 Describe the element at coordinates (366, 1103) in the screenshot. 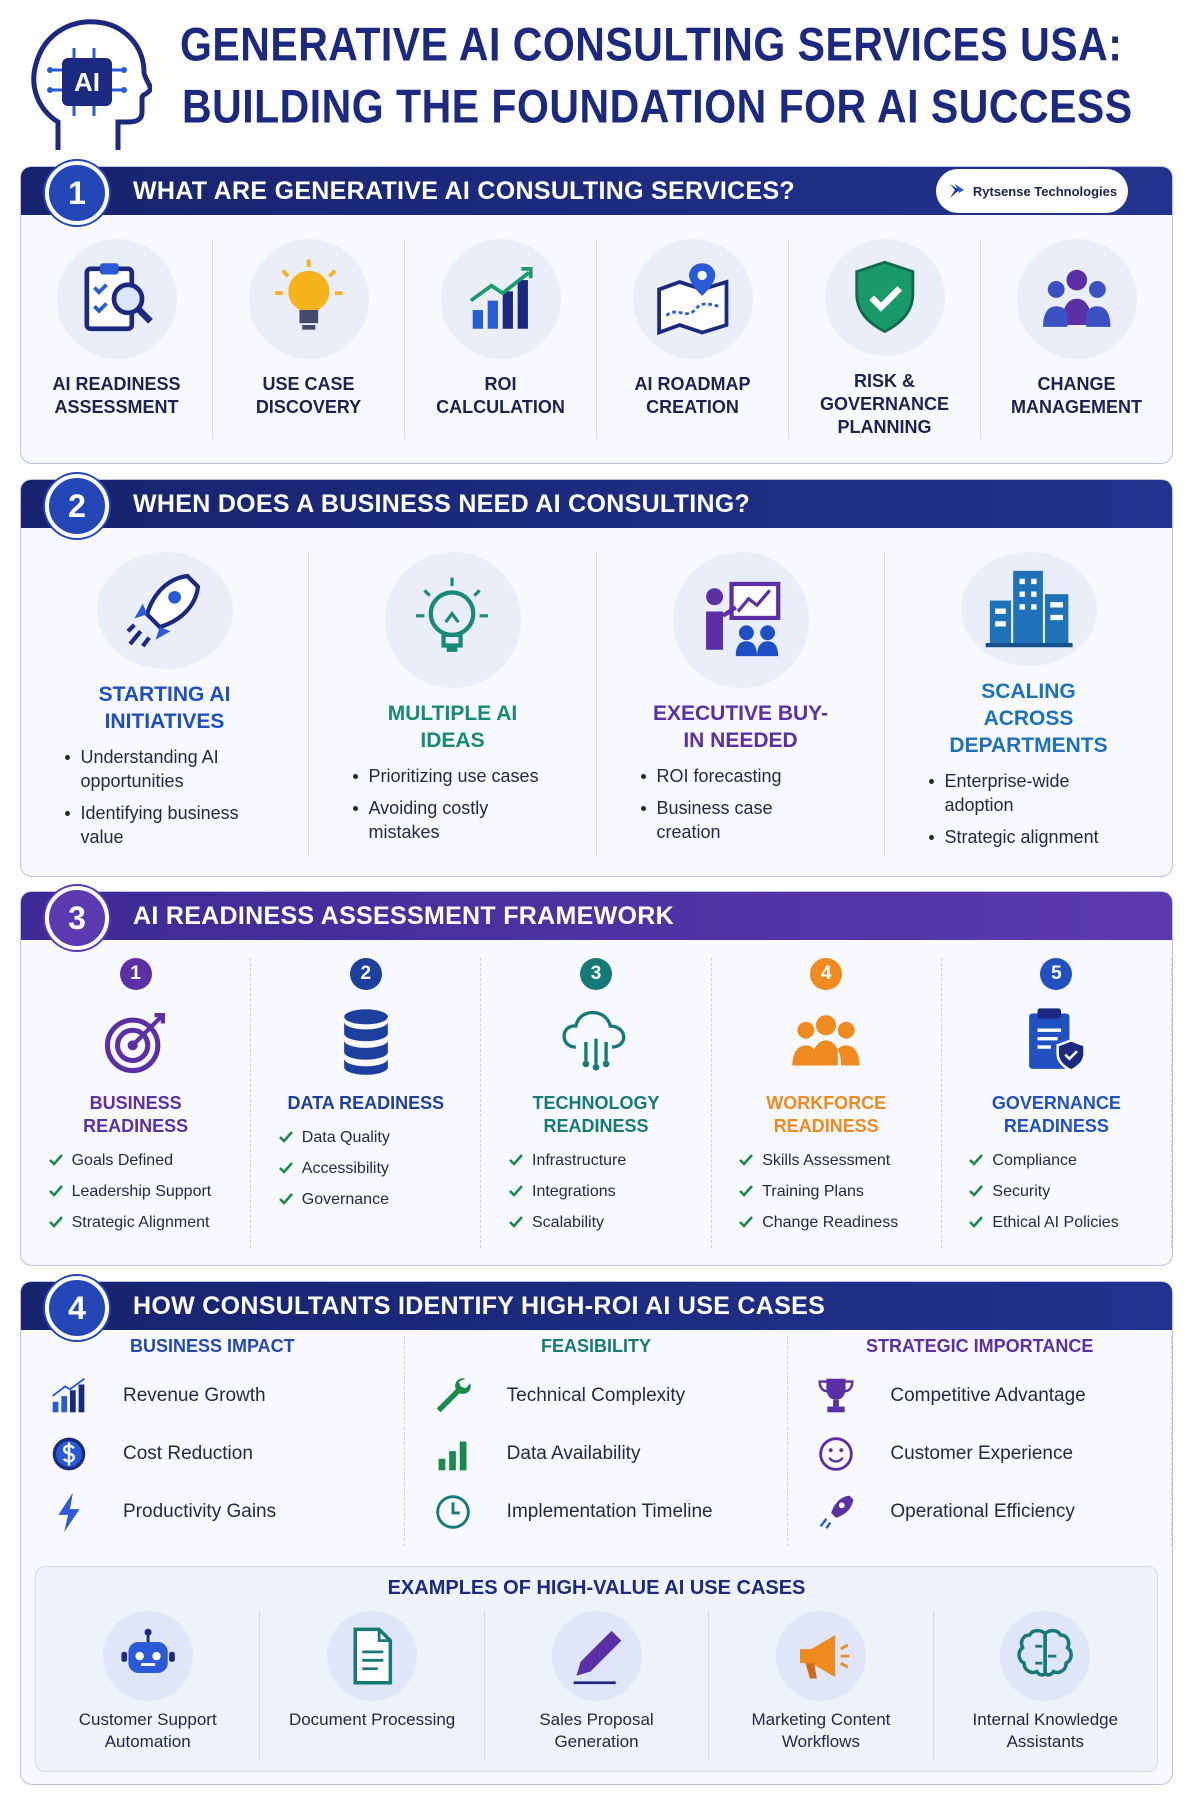

I see `readiness-title: DATA READINESS` at that location.